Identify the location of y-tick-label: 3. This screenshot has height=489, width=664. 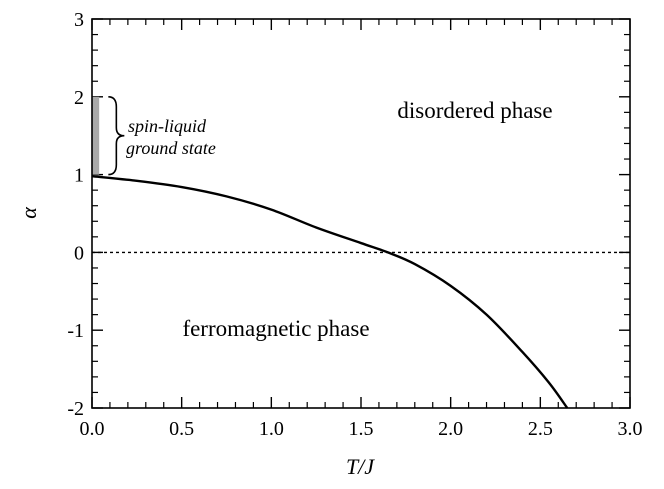
(79, 20).